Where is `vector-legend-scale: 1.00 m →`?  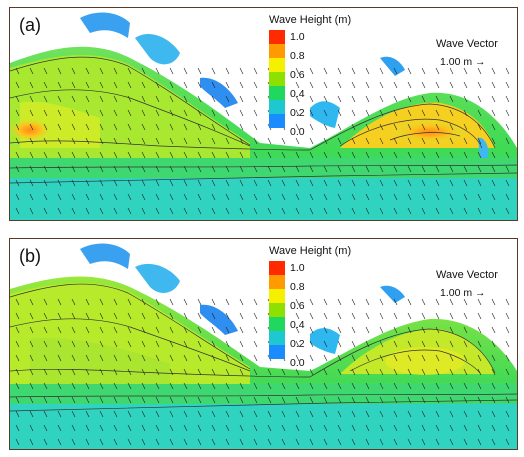
vector-legend-scale: 1.00 m → is located at coordinates (463, 62).